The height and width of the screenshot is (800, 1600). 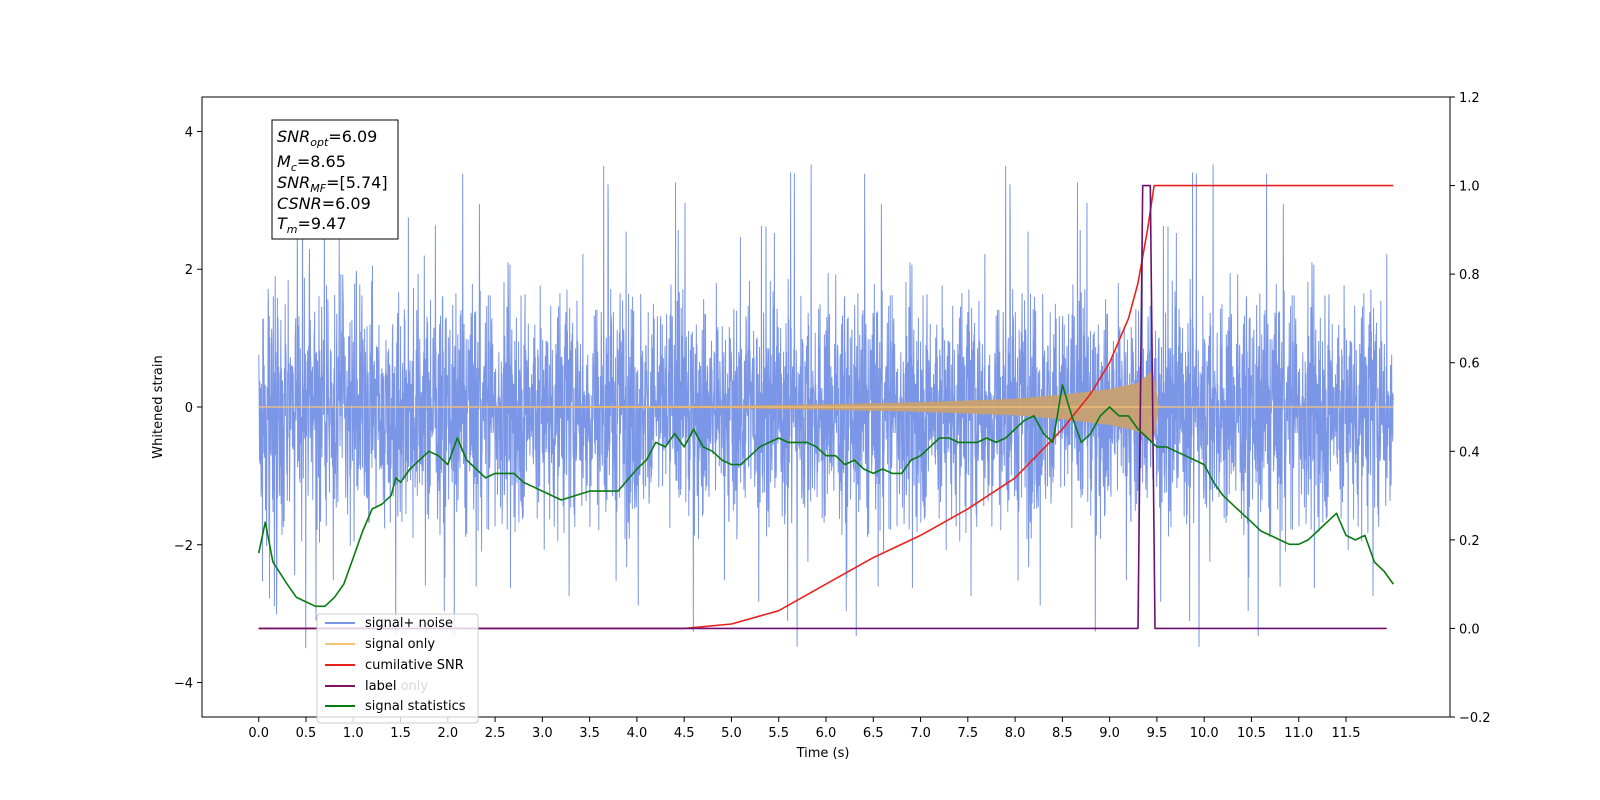 What do you see at coordinates (684, 733) in the screenshot?
I see `x-tick-label: 4.5` at bounding box center [684, 733].